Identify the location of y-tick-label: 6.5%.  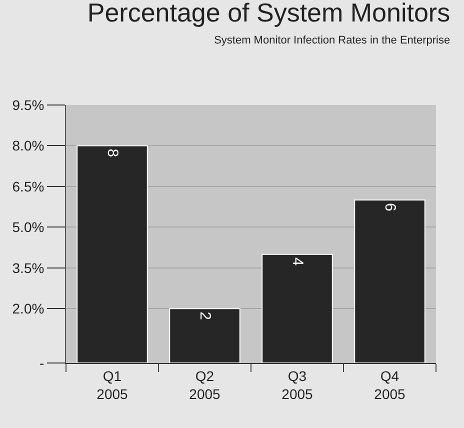
(28, 186).